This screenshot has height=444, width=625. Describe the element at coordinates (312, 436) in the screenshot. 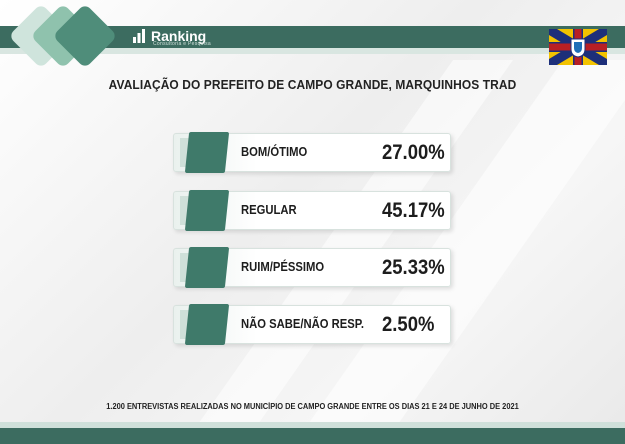

I see `footer-band` at that location.